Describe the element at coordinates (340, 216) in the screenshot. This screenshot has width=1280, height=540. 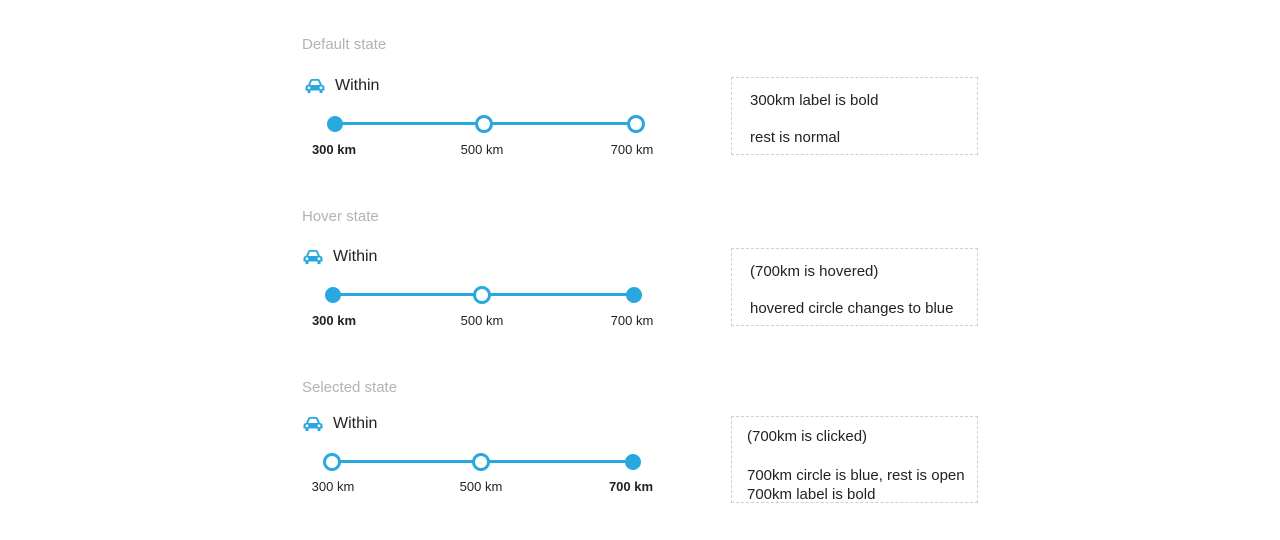
I see `hover-state-title: Hover state` at that location.